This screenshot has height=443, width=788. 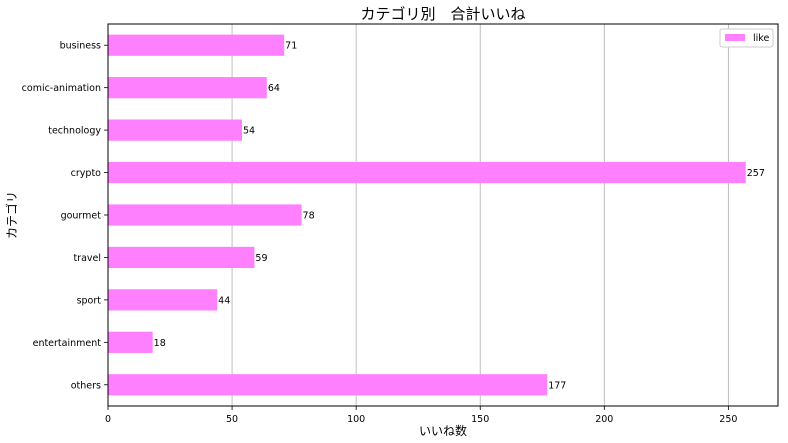 What do you see at coordinates (756, 173) in the screenshot?
I see `bar-value-label: 257` at bounding box center [756, 173].